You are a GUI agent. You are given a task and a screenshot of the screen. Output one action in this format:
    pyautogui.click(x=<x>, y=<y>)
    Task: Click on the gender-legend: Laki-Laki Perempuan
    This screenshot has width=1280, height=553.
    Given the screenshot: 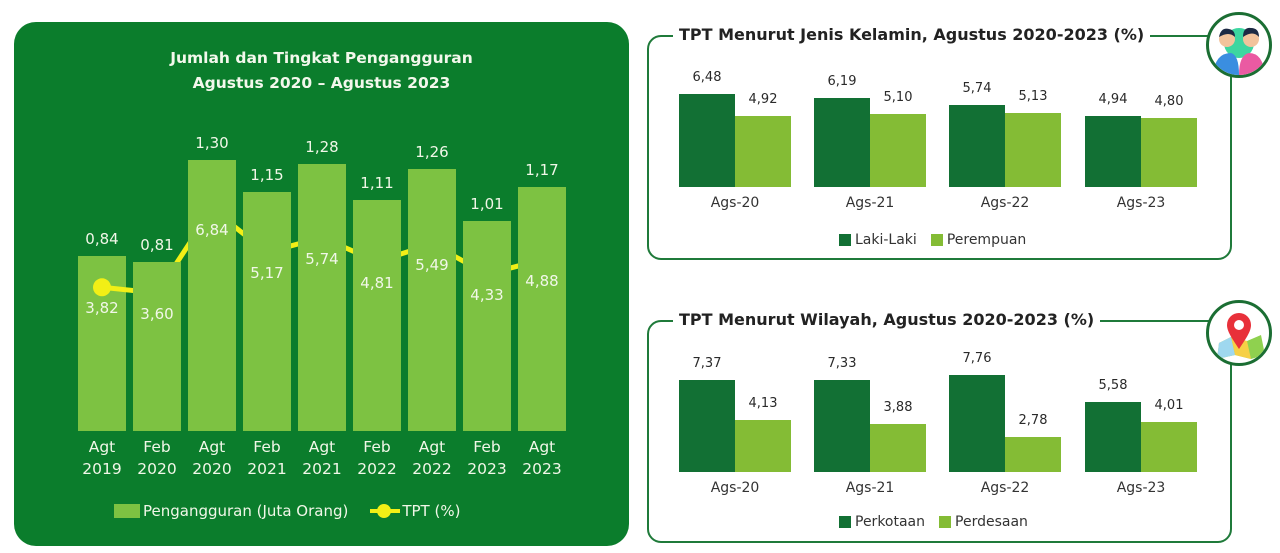 What is the action you would take?
    pyautogui.click(x=932, y=240)
    